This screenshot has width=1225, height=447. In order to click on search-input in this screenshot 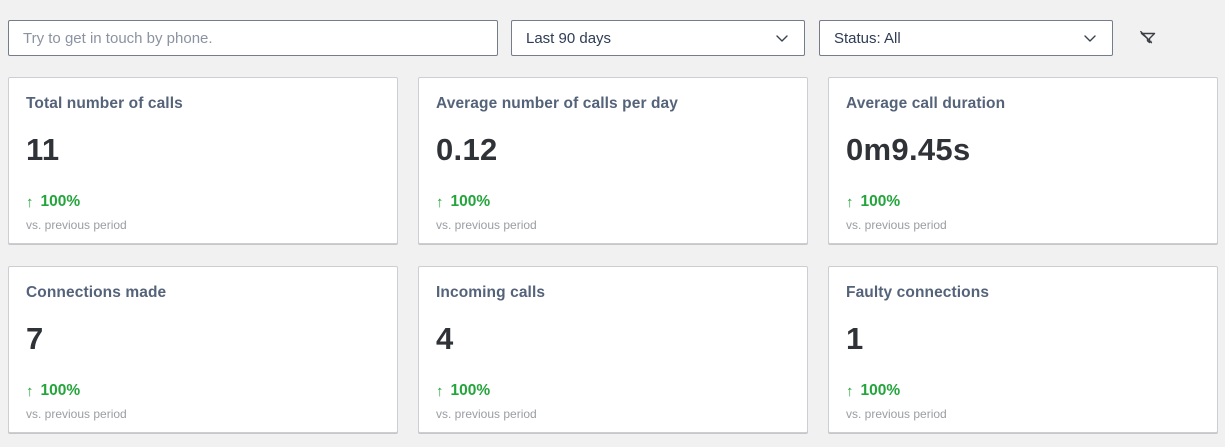, I will do `click(253, 38)`.